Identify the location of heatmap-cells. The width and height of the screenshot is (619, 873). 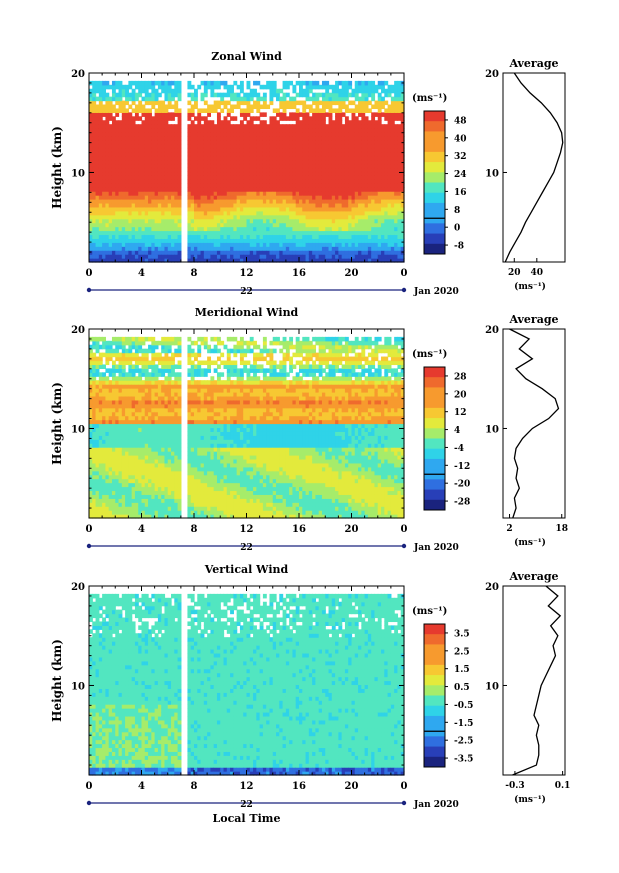
(247, 171).